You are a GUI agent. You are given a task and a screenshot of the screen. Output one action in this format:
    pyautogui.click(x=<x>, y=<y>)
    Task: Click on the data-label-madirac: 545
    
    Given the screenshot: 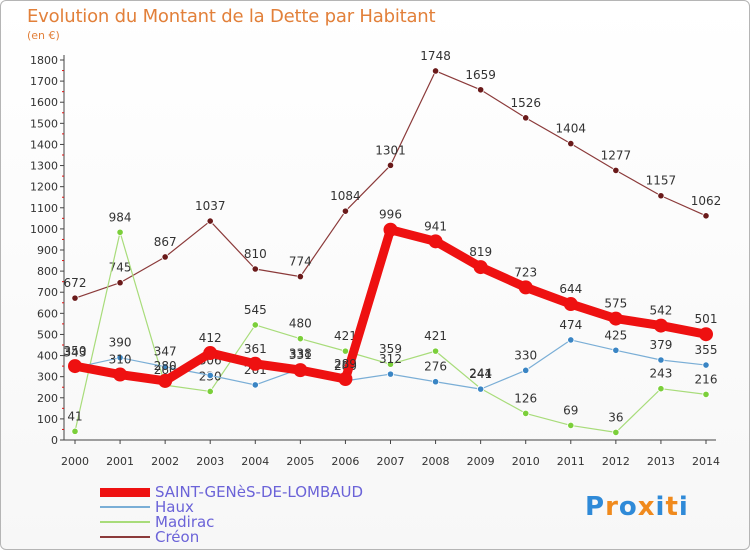 What is the action you would take?
    pyautogui.click(x=255, y=310)
    